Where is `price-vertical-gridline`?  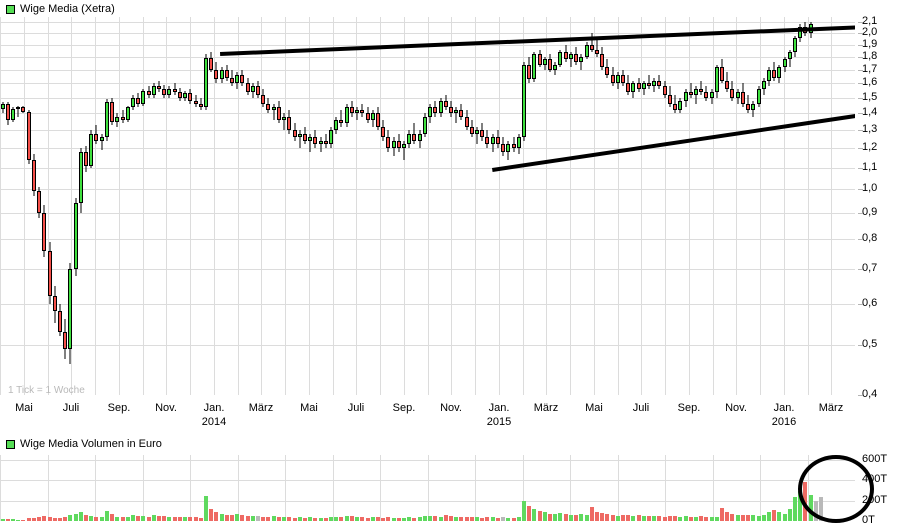 price-vertical-gridline is located at coordinates (641, 206).